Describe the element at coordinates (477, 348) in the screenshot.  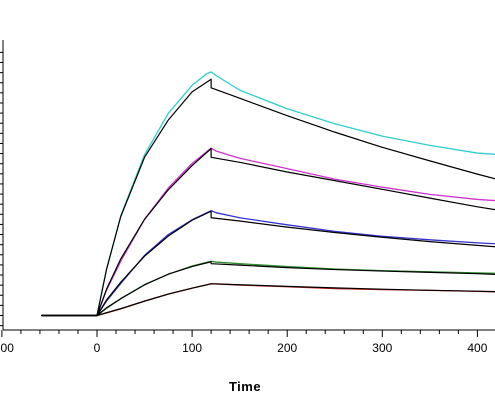
I see `x-tick-label: 400` at that location.